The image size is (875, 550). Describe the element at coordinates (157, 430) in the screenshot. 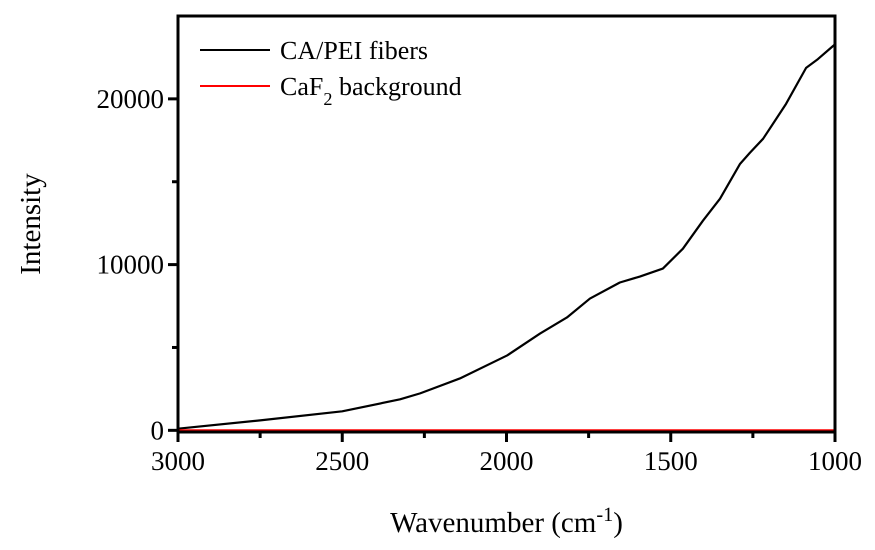

I see `y-tick-label: 0` at that location.